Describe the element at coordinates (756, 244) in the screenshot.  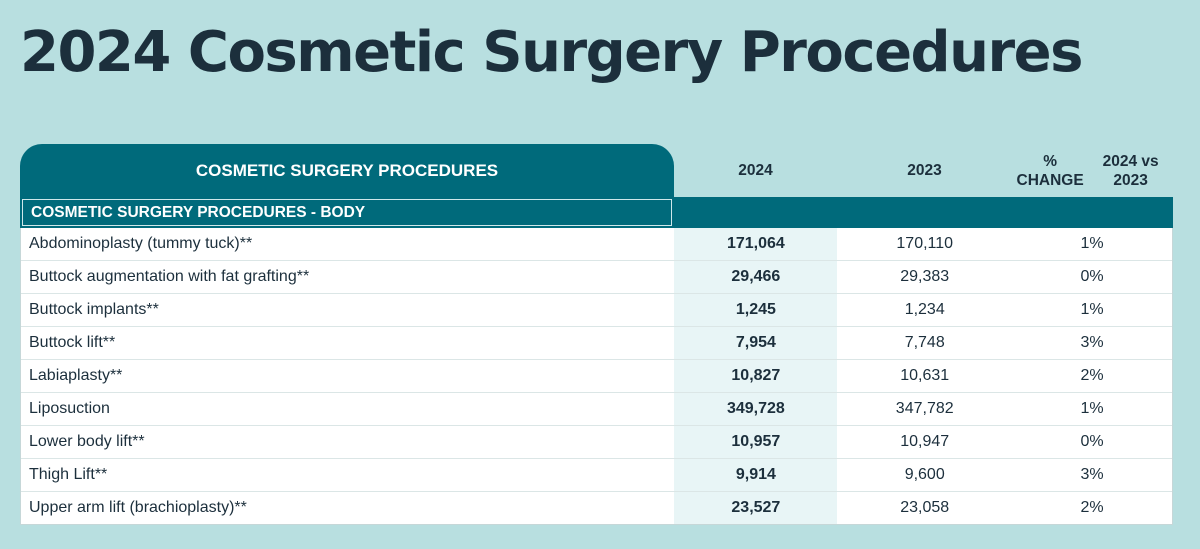
I see `value-2024: 171,064` at that location.